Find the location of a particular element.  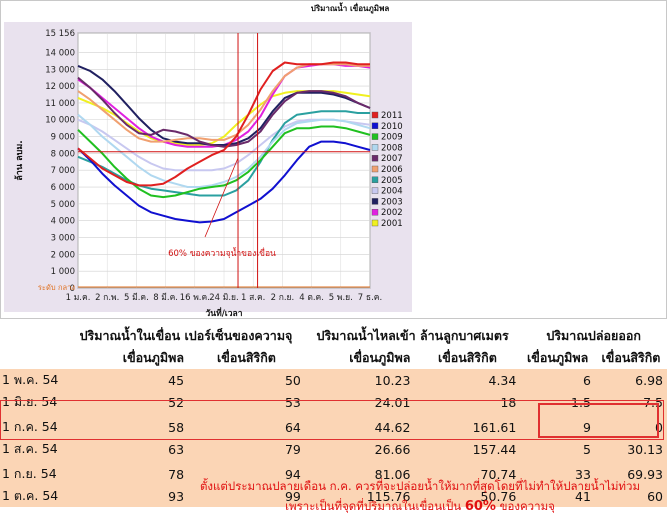

row-date: 1 ก.ย. 54 is located at coordinates (34, 474).